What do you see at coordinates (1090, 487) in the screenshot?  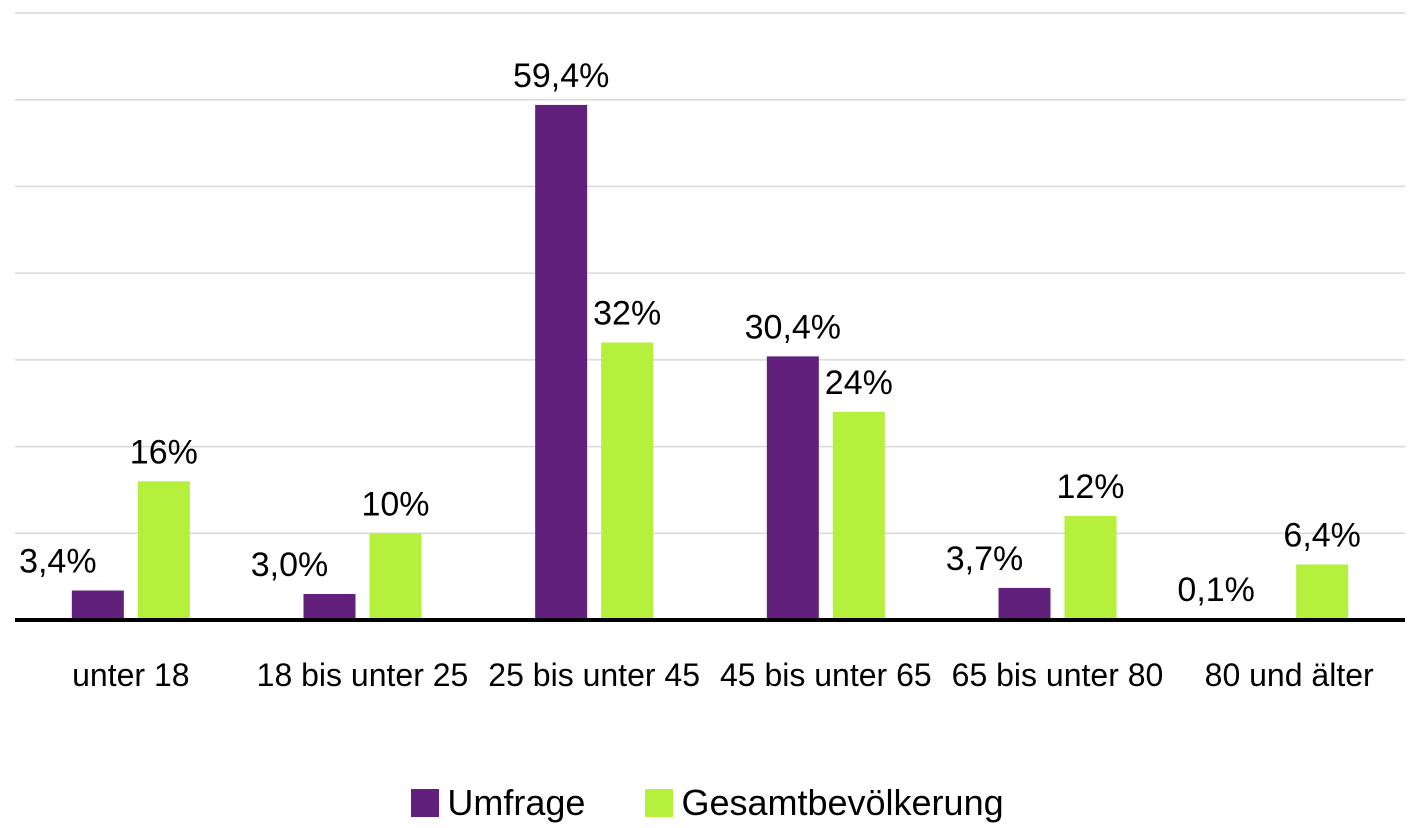 I see `data-label: 12%` at bounding box center [1090, 487].